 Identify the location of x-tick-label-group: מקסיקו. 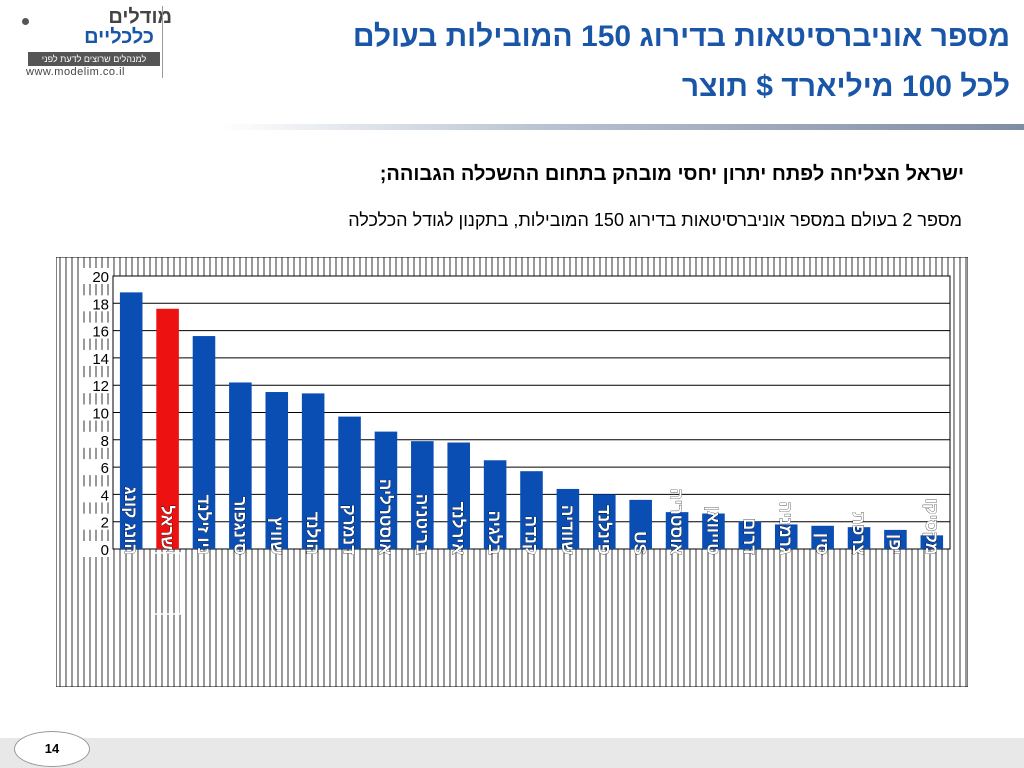
(932, 526).